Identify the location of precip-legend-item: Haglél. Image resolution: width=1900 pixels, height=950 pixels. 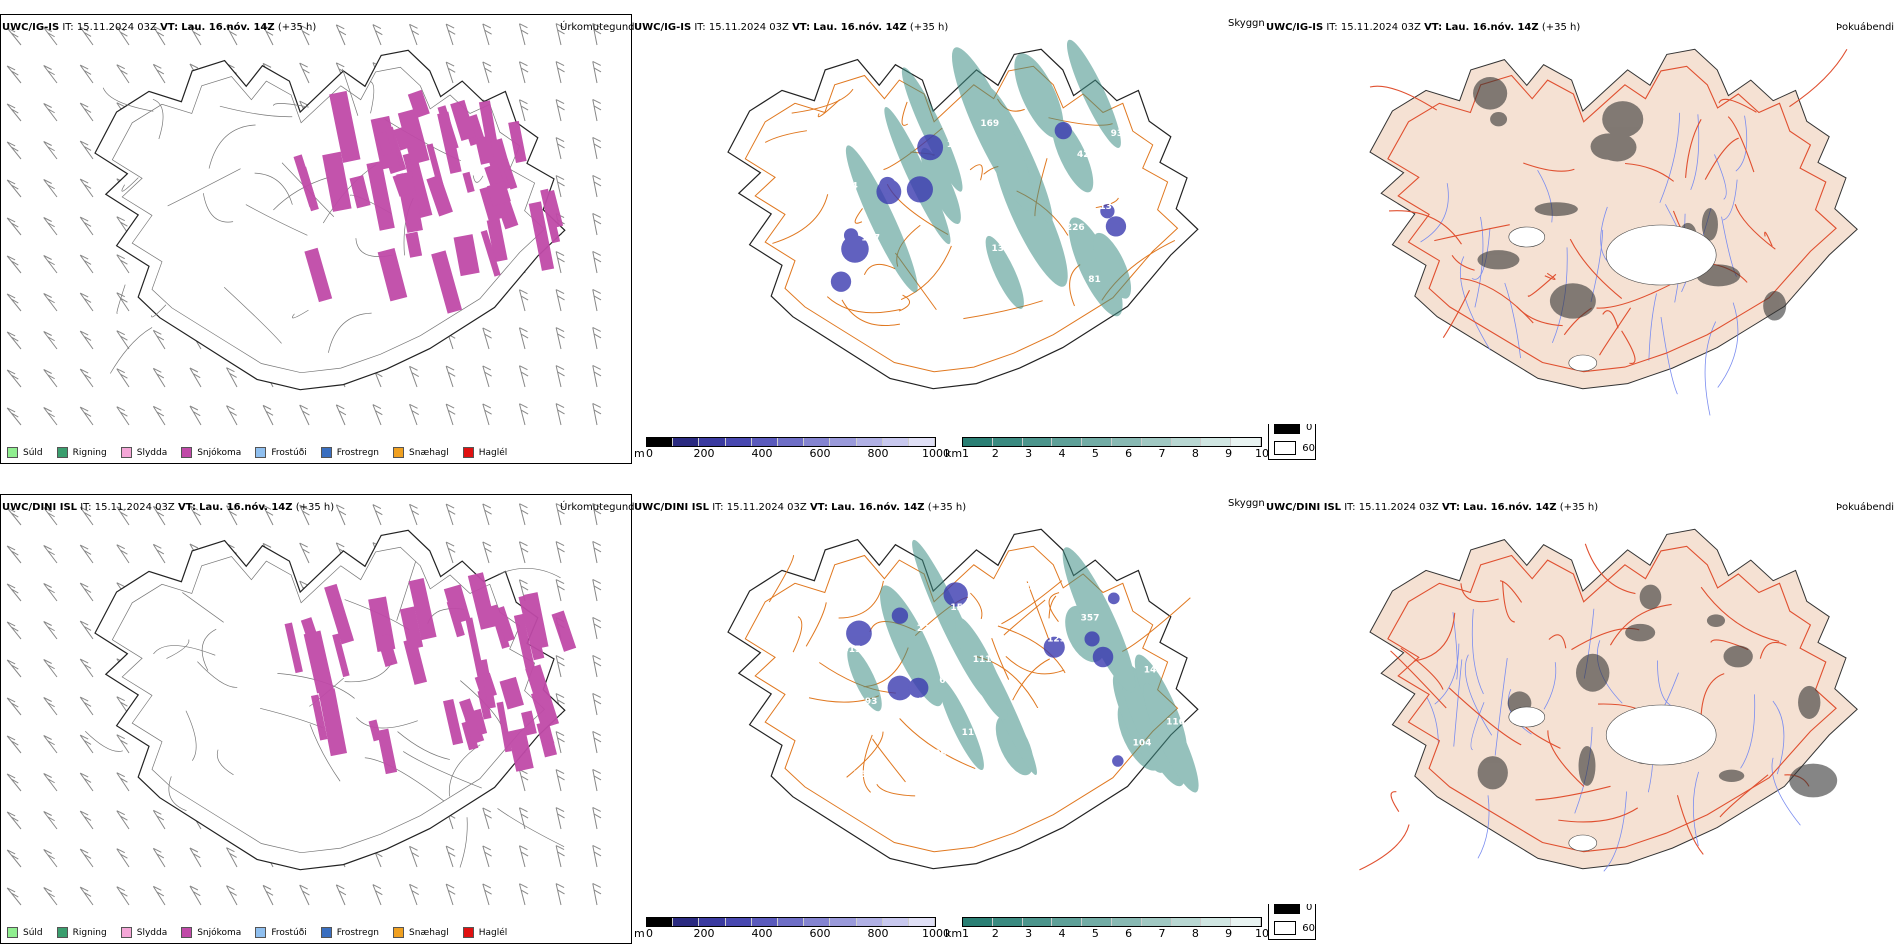
(484, 932).